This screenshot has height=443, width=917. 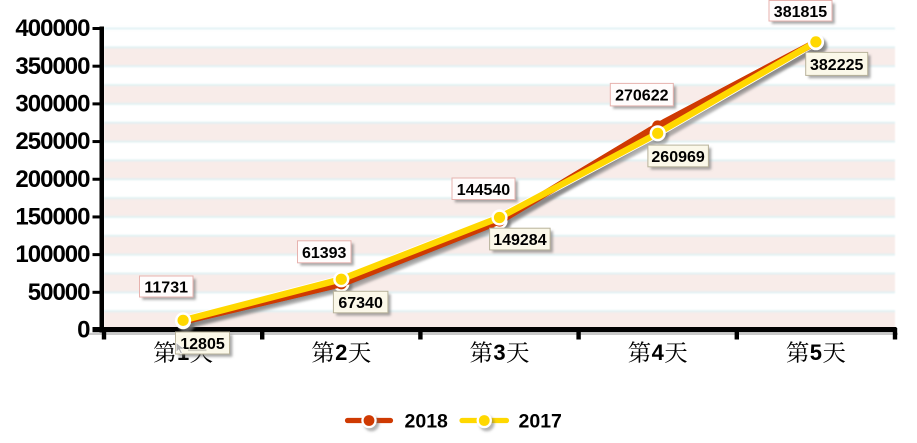 I want to click on svg-text: 260969, so click(x=677, y=157).